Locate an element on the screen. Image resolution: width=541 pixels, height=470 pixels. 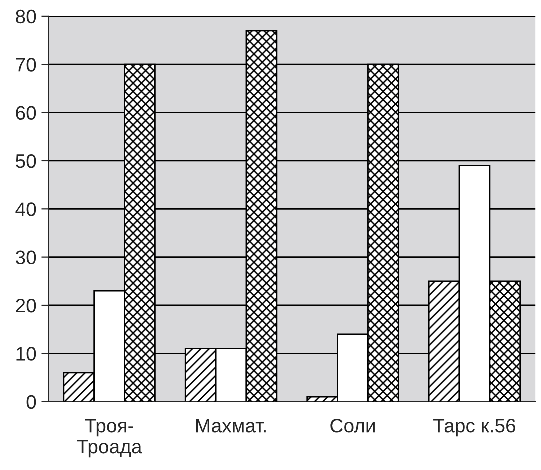
y-tick-label: 70 is located at coordinates (26, 65).